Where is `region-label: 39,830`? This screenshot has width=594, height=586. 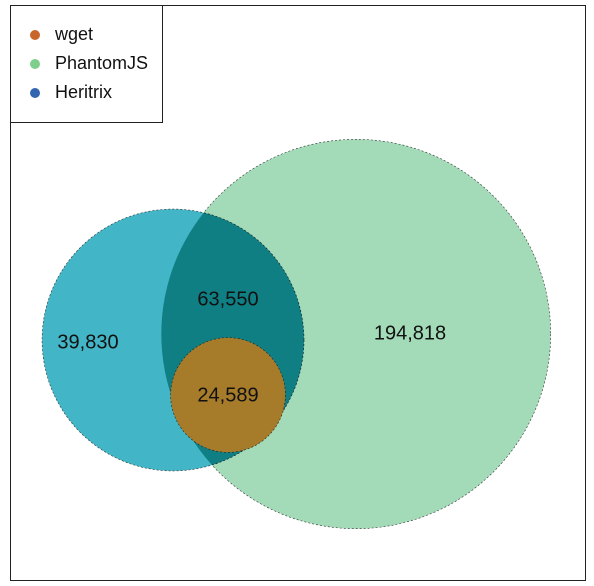
region-label: 39,830 is located at coordinates (87, 342).